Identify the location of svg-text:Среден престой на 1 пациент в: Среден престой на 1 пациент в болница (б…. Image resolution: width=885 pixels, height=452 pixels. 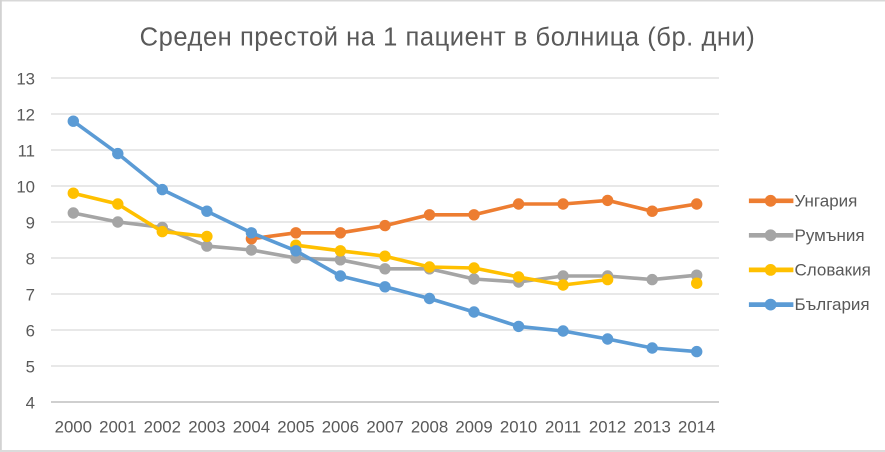
(448, 38).